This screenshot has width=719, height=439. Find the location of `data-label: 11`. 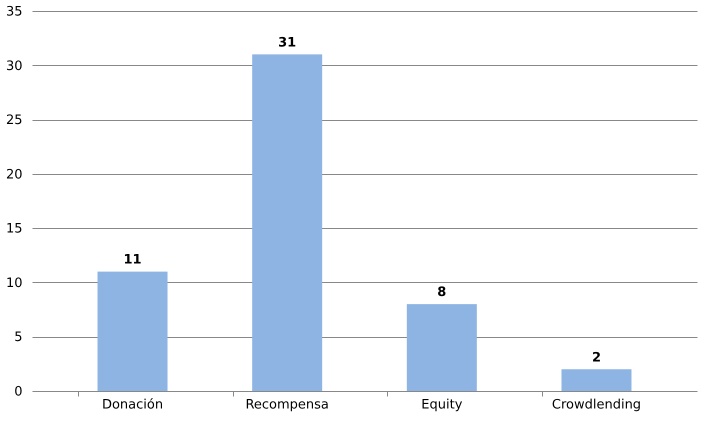

data-label: 11 is located at coordinates (132, 260).